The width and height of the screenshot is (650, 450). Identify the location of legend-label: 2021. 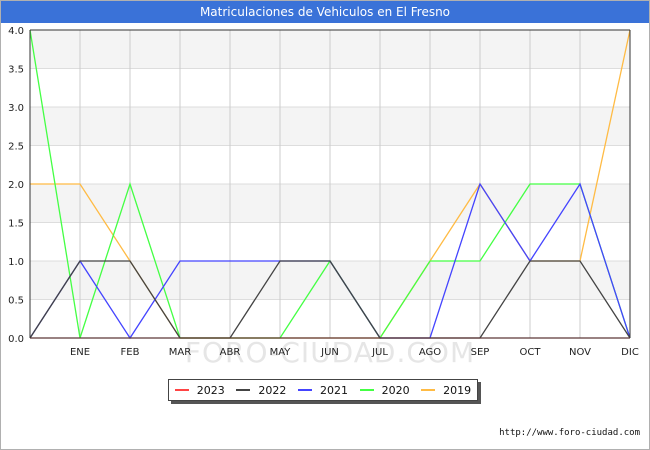
(333, 390).